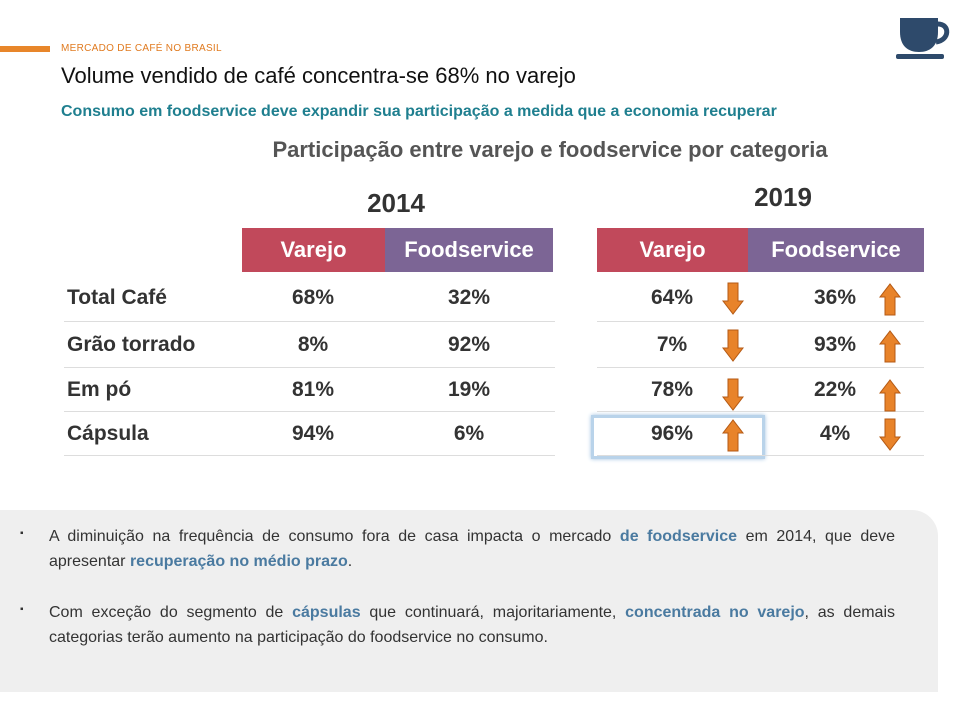  What do you see at coordinates (469, 344) in the screenshot?
I see `cell-value: 92%` at bounding box center [469, 344].